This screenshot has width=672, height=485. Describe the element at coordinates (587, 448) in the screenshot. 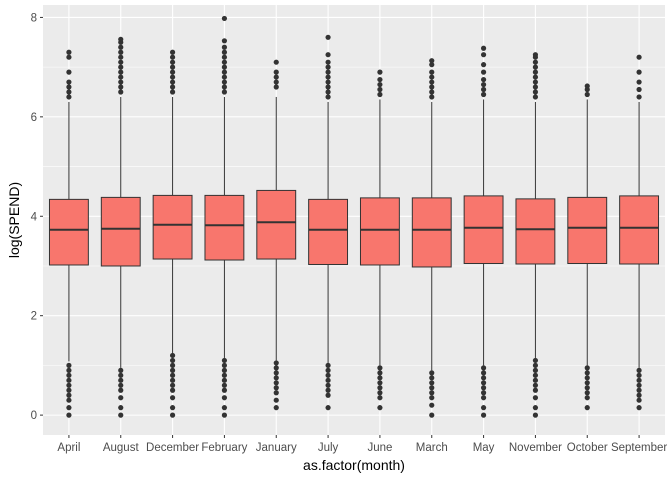

I see `x-tick-label: October` at that location.